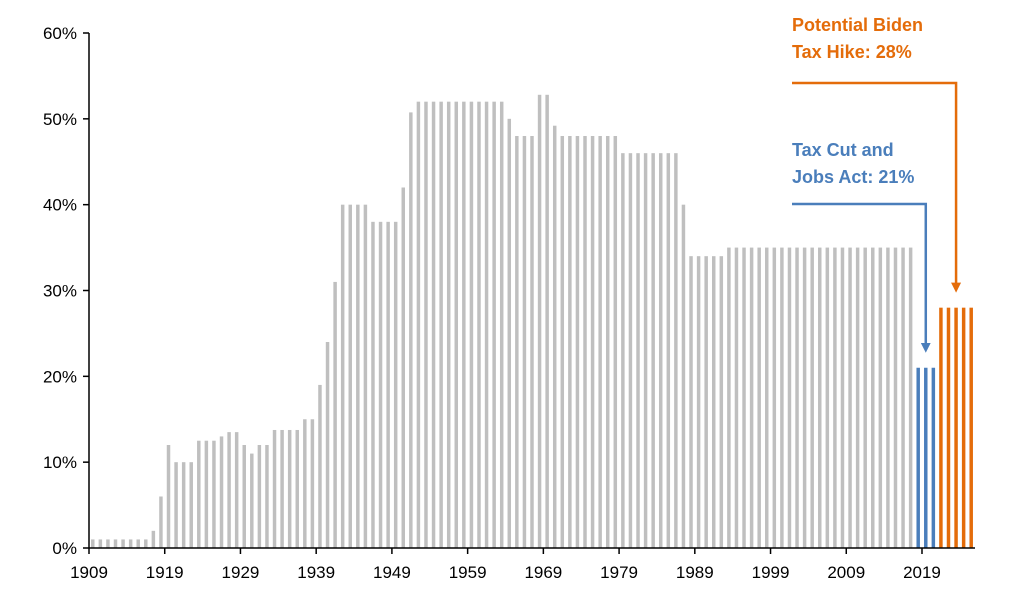  Describe the element at coordinates (615, 342) in the screenshot. I see `bar-historical-1978` at that location.